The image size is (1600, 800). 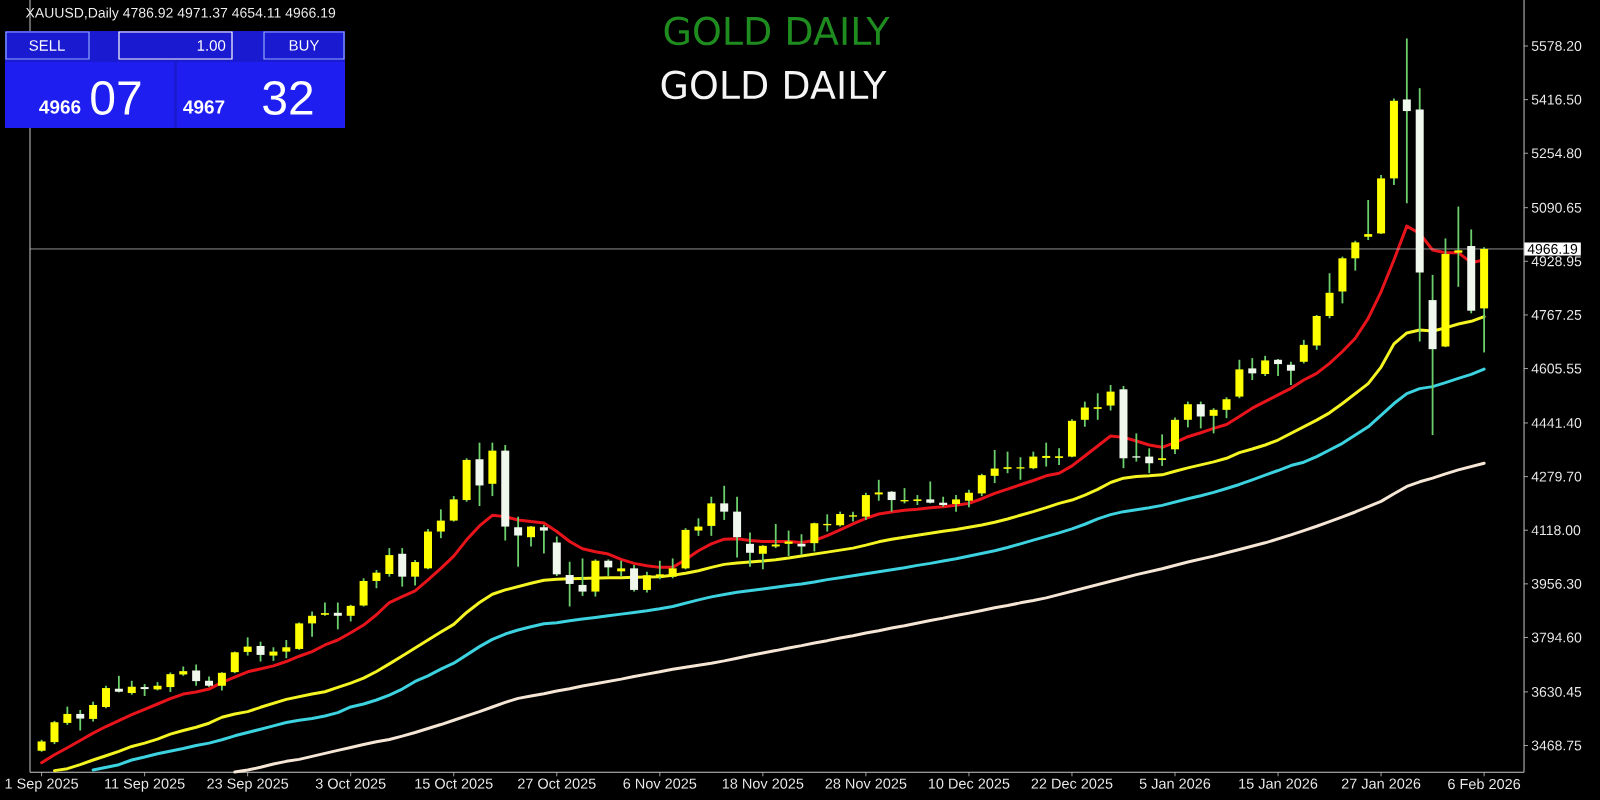 What do you see at coordinates (557, 783) in the screenshot?
I see `x-tick-label: 27 Oct 2025` at bounding box center [557, 783].